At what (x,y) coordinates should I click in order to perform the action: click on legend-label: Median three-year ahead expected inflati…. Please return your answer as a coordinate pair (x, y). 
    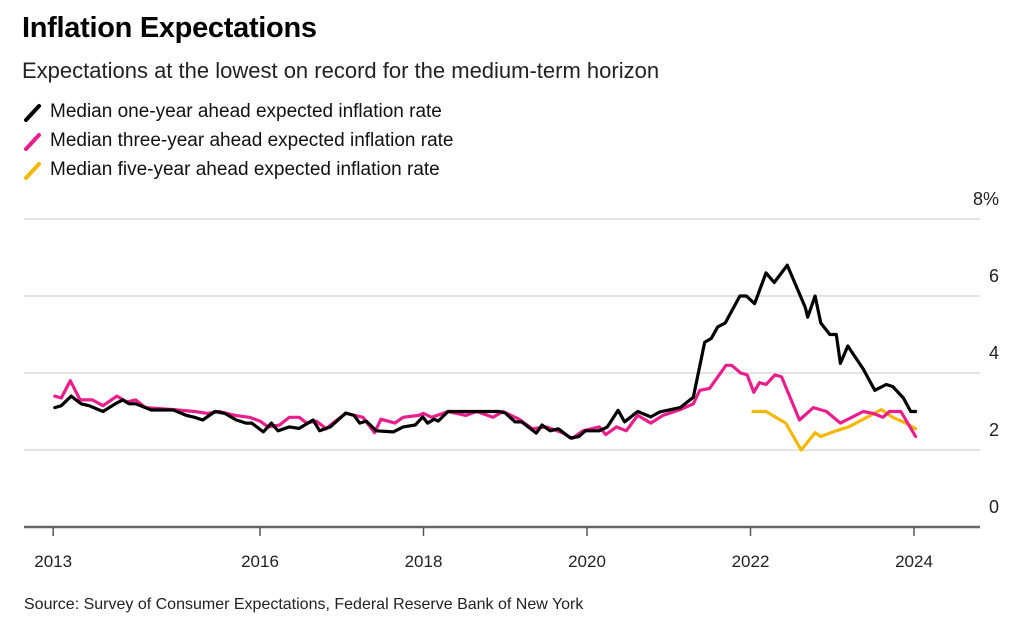
    Looking at the image, I should click on (252, 140).